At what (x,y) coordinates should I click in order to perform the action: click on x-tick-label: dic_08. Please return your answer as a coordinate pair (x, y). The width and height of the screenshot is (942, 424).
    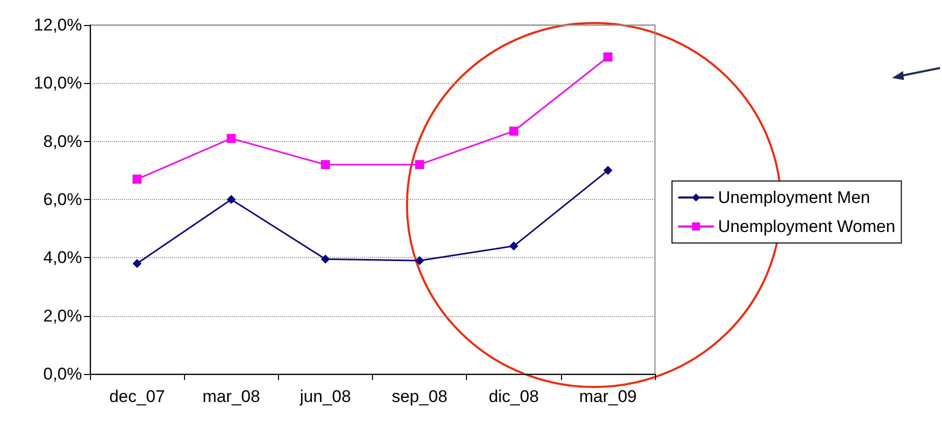
    Looking at the image, I should click on (513, 396).